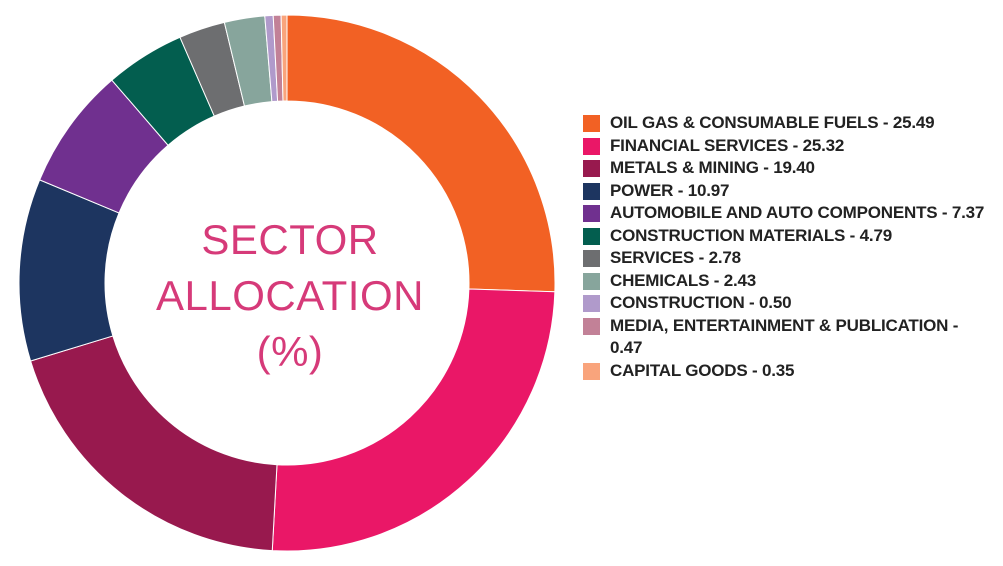  What do you see at coordinates (290, 239) in the screenshot?
I see `chart-title-line-1: SECTOR` at bounding box center [290, 239].